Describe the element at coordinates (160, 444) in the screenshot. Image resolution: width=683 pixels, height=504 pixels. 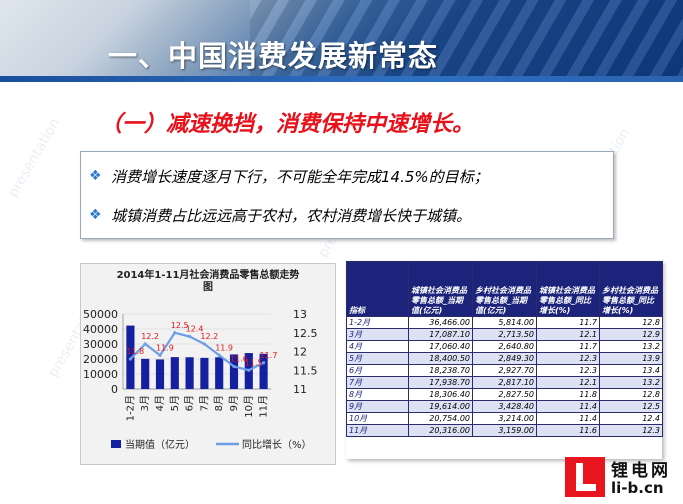
I see `legend-label: 当期值（亿元）` at that location.